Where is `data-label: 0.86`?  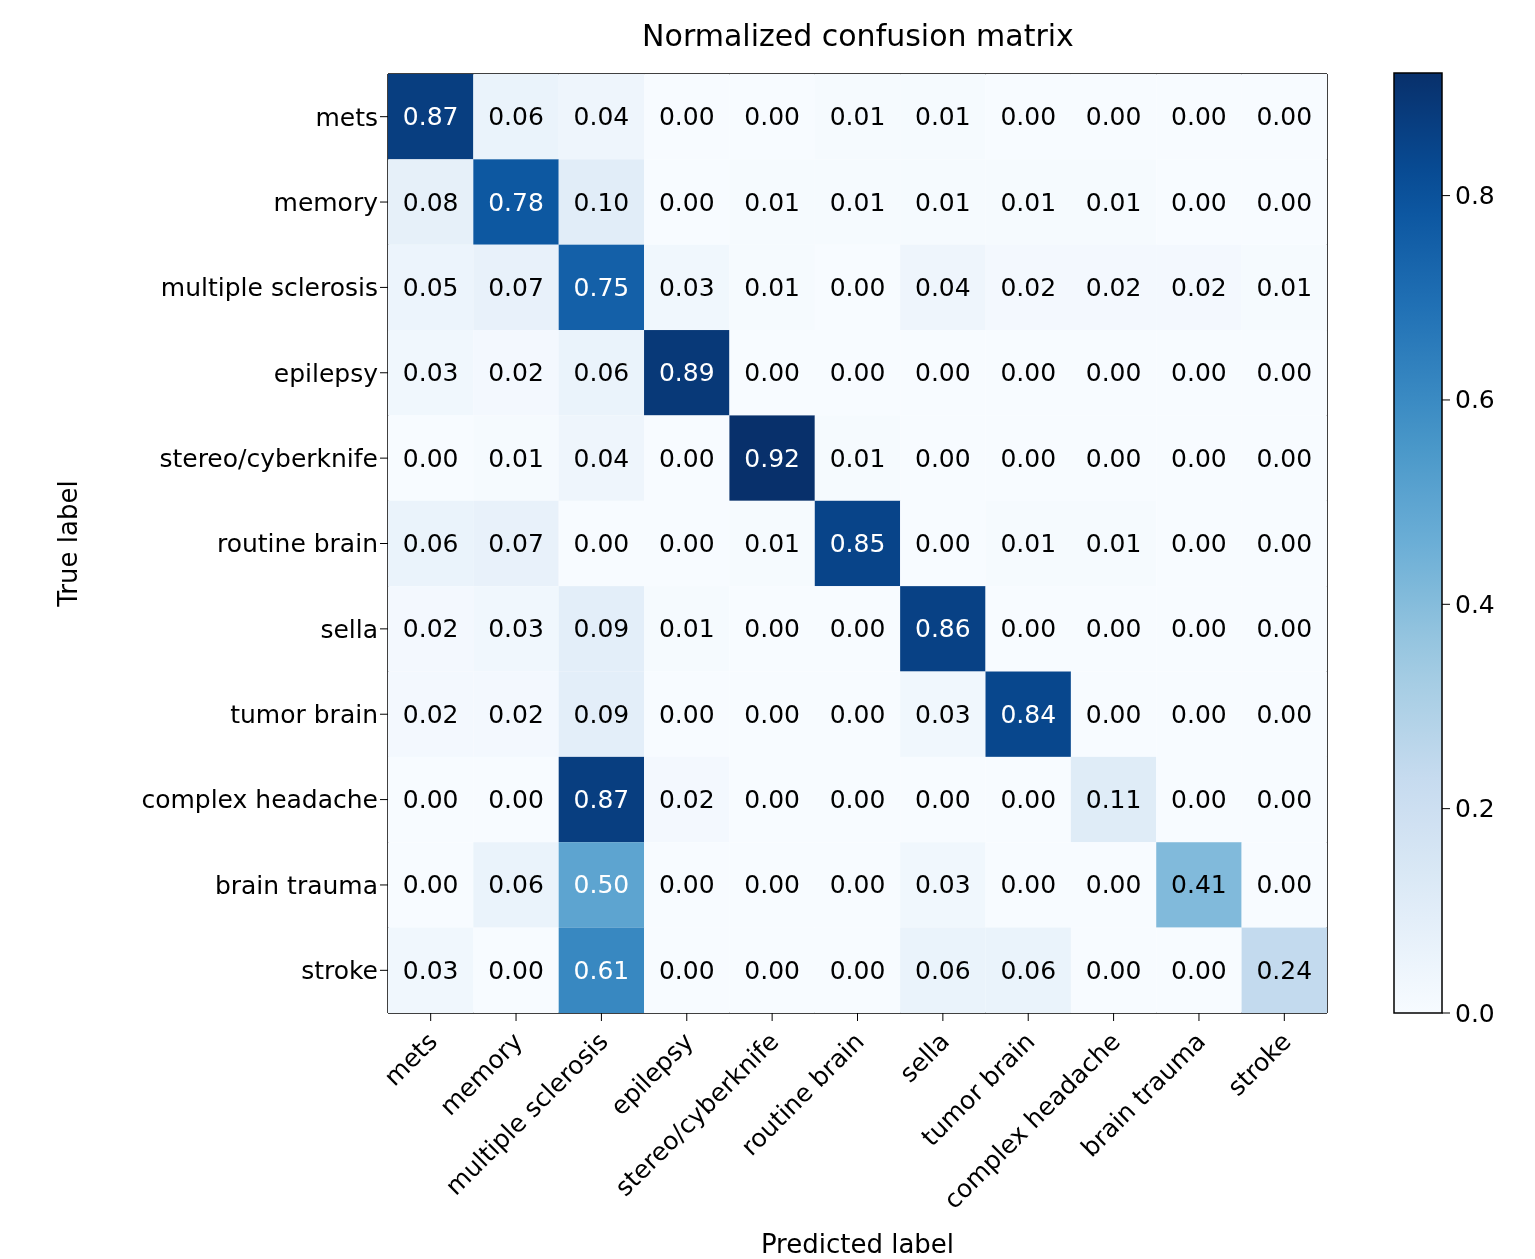 data-label: 0.86 is located at coordinates (943, 629).